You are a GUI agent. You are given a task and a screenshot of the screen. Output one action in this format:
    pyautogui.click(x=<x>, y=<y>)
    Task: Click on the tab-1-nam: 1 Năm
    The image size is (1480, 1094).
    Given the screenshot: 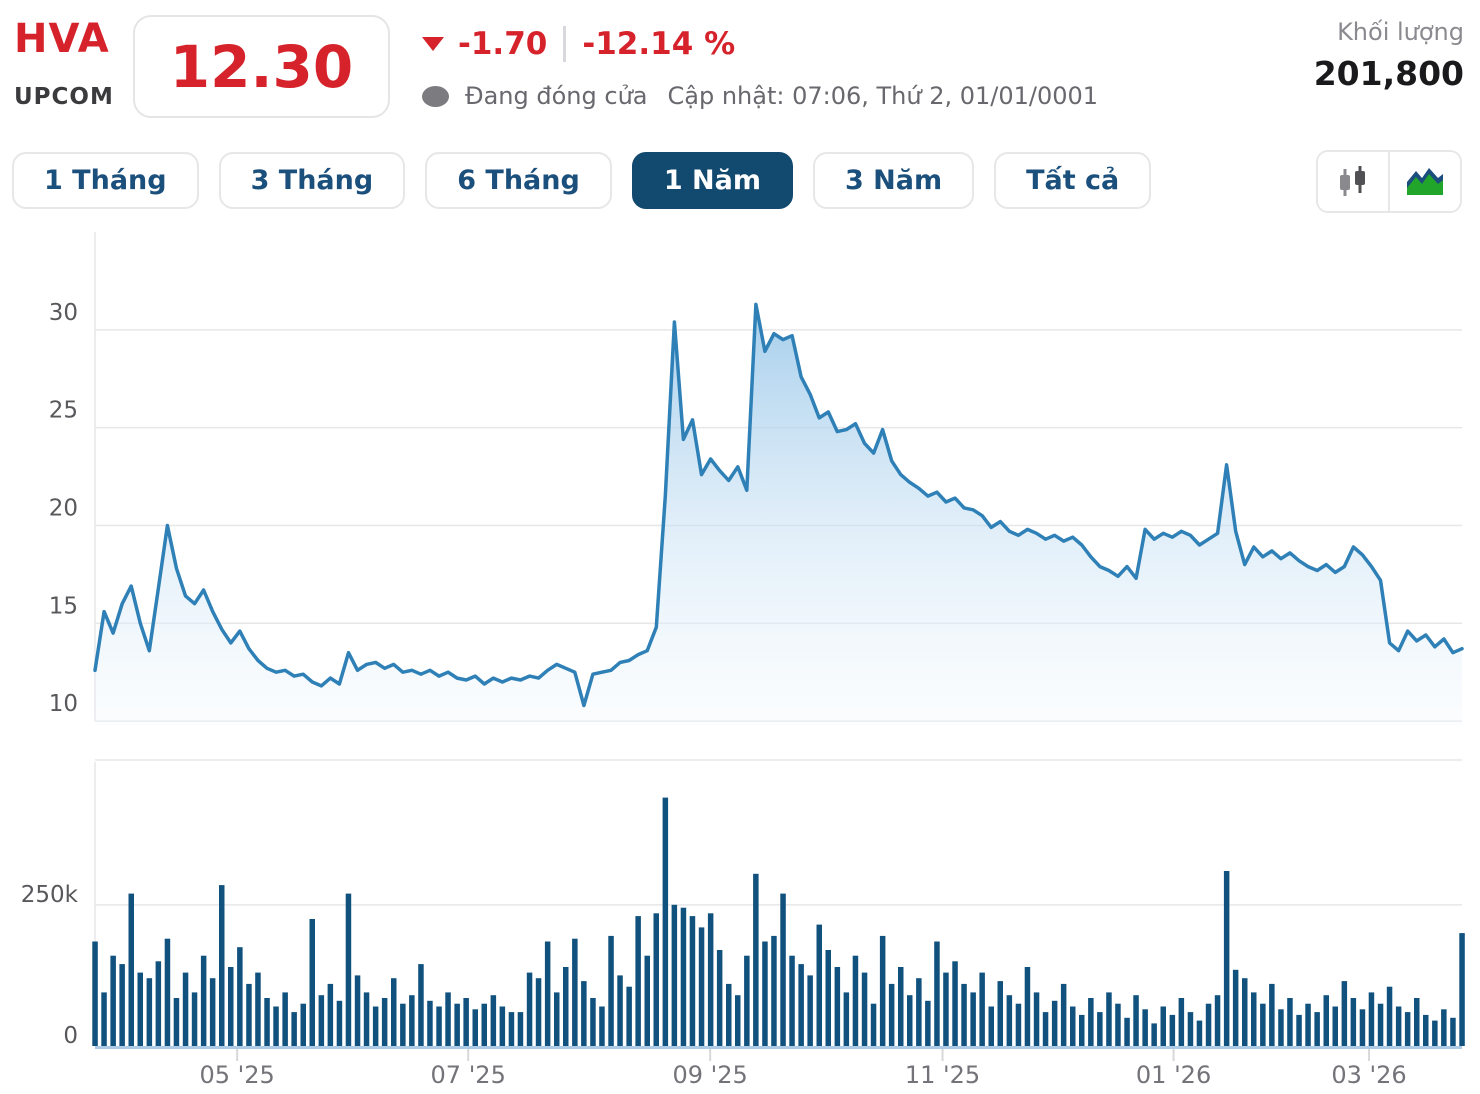 What is the action you would take?
    pyautogui.click(x=712, y=180)
    